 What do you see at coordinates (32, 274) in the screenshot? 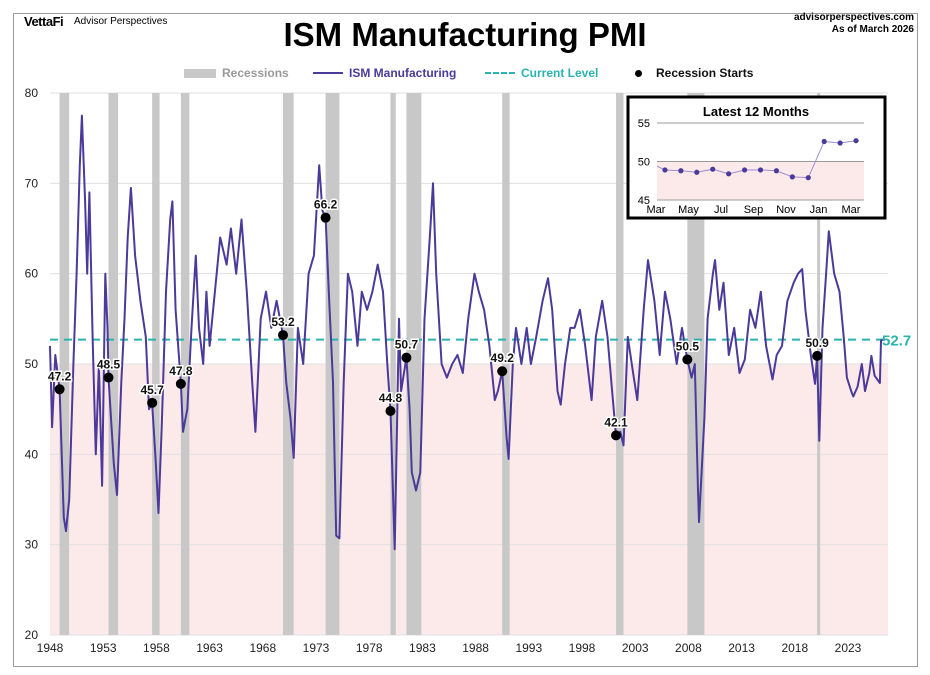
I see `y-tick-label: 60` at bounding box center [32, 274].